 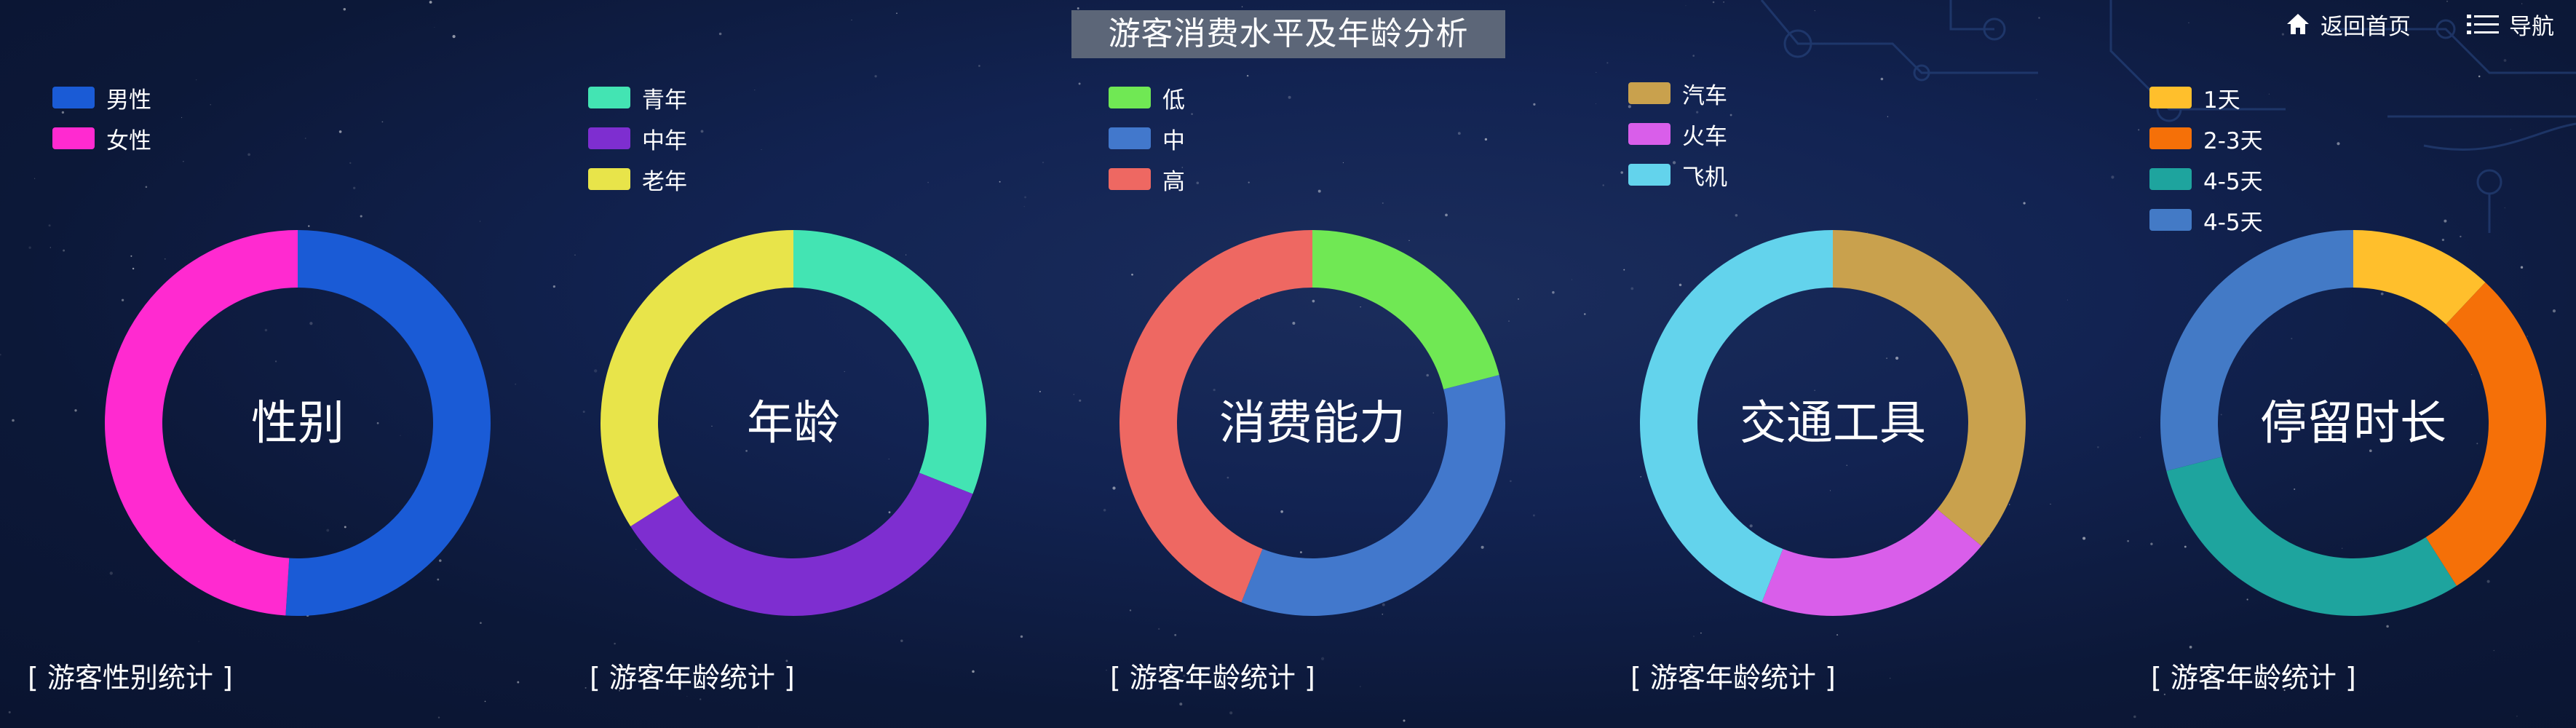 I want to click on chart-legend: 1天 2-3天 4-5天 4-5天, so click(x=2206, y=158).